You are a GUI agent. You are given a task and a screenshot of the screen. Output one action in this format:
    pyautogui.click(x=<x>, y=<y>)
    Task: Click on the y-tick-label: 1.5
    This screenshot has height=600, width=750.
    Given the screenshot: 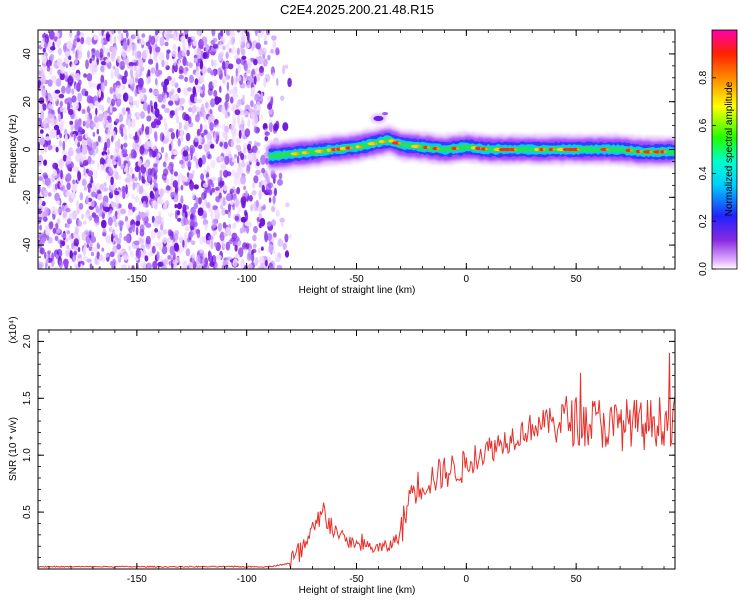 What is the action you would take?
    pyautogui.click(x=27, y=398)
    